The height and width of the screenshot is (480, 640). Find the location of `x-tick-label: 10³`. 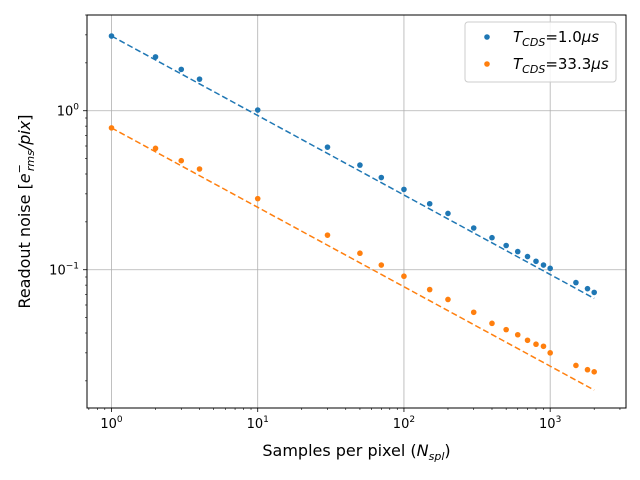

x-tick-label: 10³ is located at coordinates (550, 423).